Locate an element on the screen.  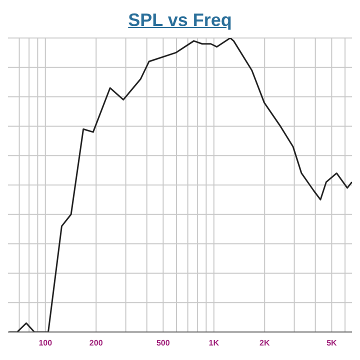
x-tick-label: 2K is located at coordinates (265, 343).